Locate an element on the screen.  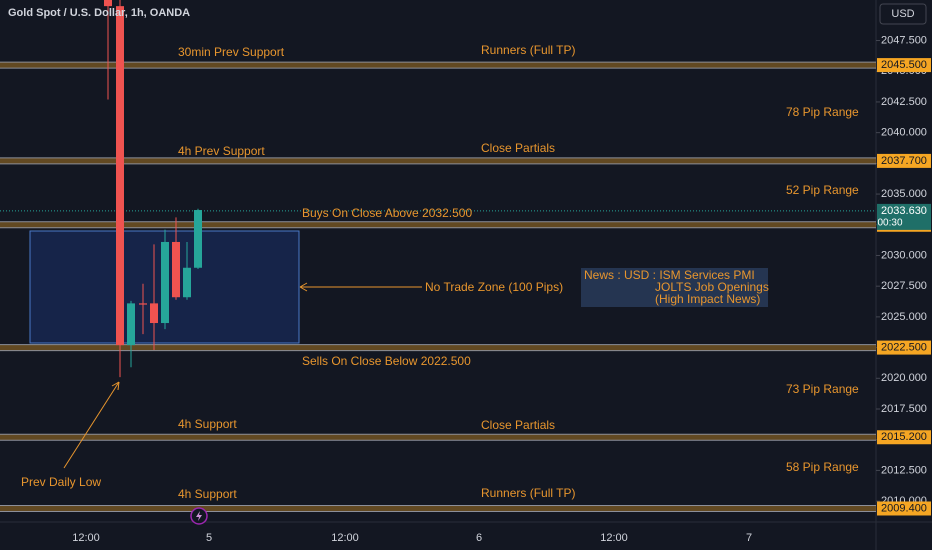
level-label: 2045.500 is located at coordinates (904, 65).